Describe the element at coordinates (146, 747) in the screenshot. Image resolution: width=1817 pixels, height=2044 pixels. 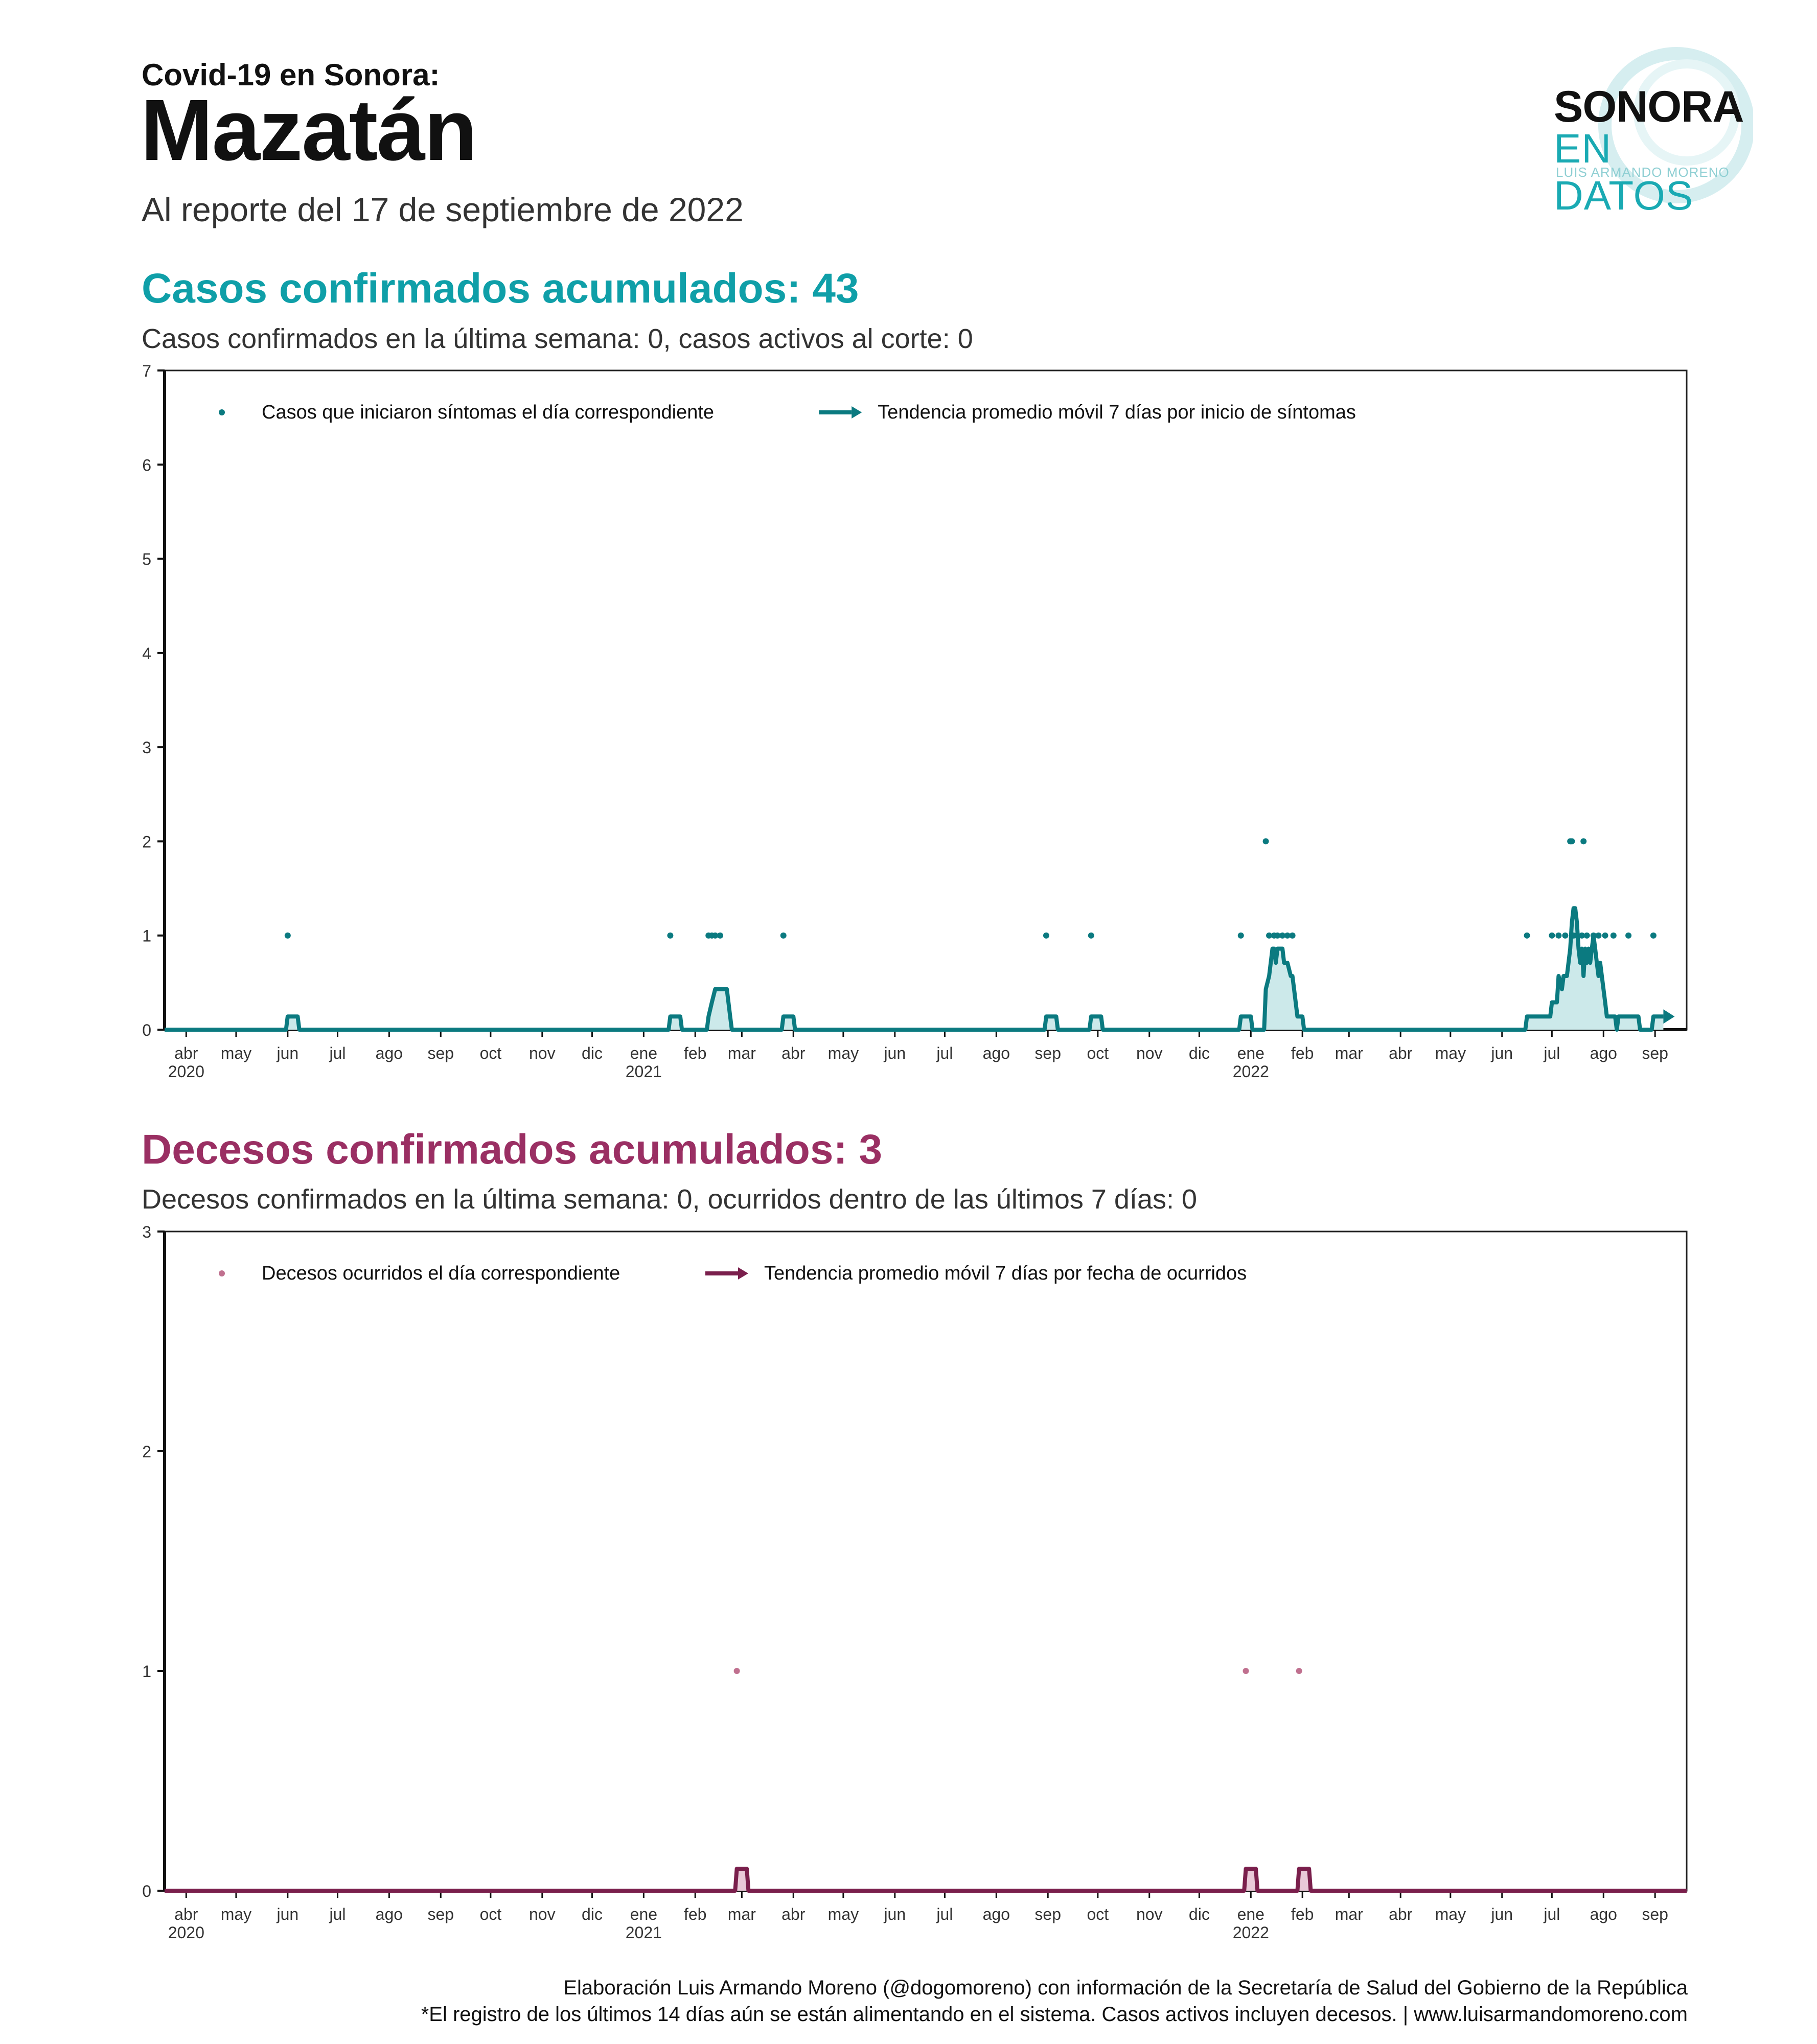
I see `y-tick-label: 3` at that location.